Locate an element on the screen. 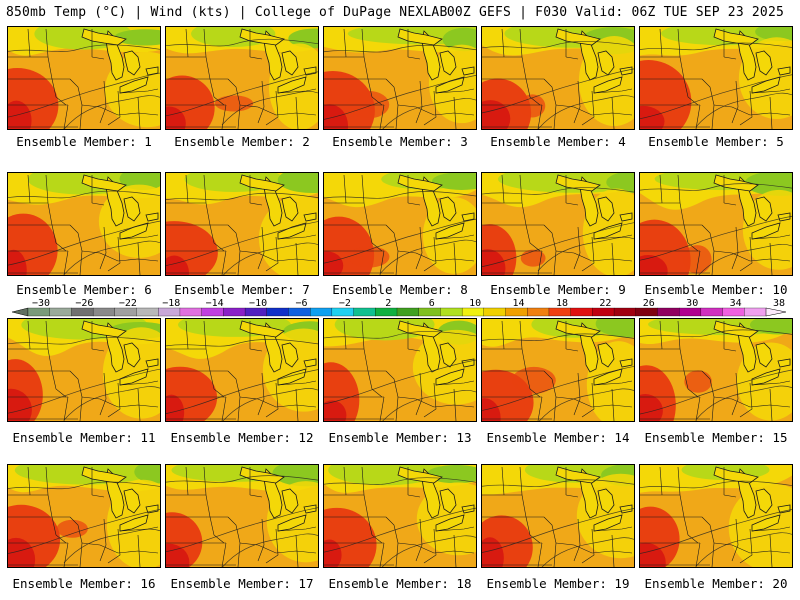 This screenshot has height=600, width=800. panel-label: Ensemble Member: 7 is located at coordinates (242, 289).